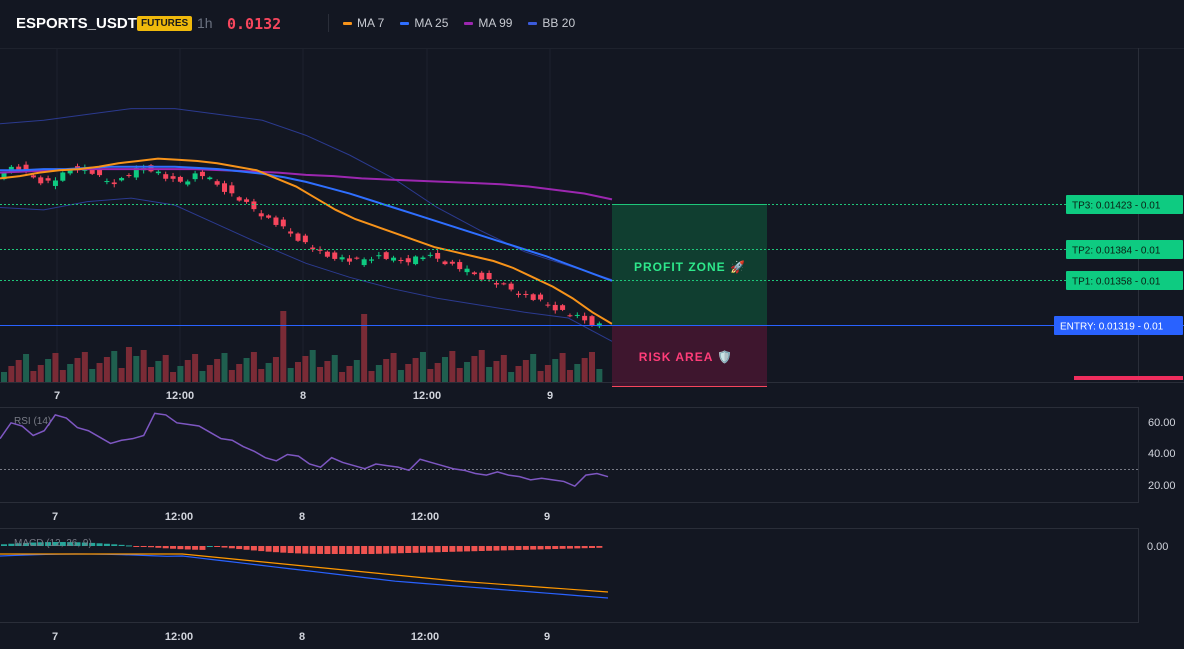 The height and width of the screenshot is (649, 1184). What do you see at coordinates (76, 23) in the screenshot?
I see `symbol-name: ESPORTS_USDT` at bounding box center [76, 23].